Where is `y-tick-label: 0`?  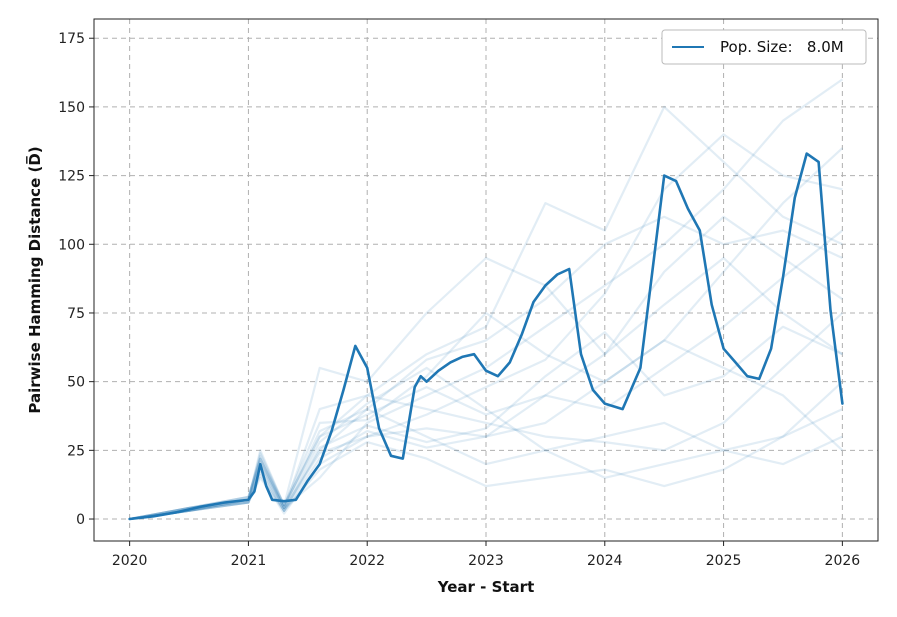 y-tick-label: 0 is located at coordinates (80, 520).